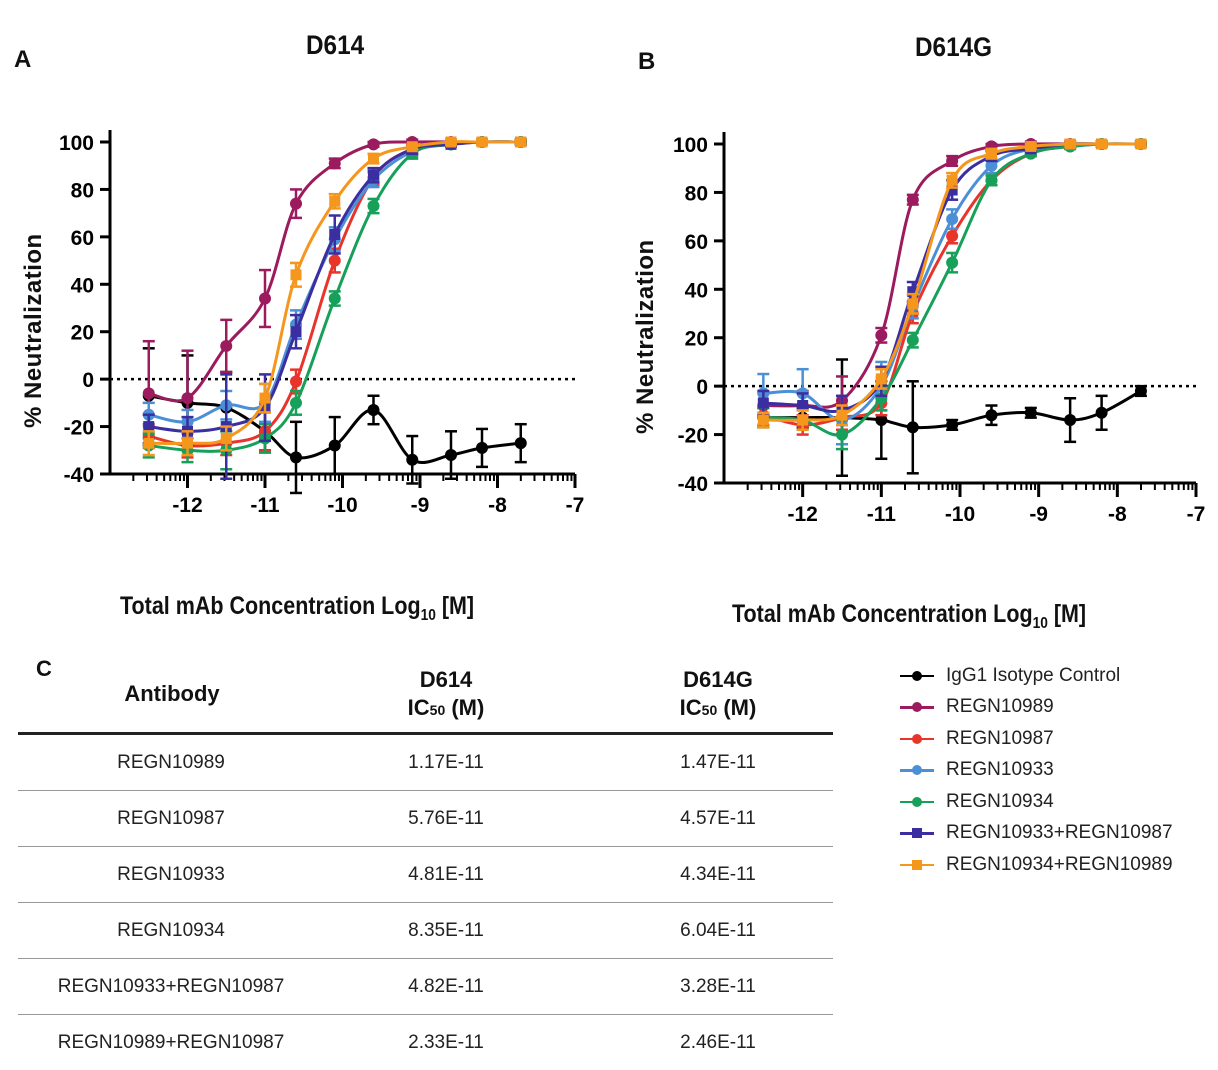  Describe the element at coordinates (737, 707) in the screenshot. I see `header-d614g-unit: (M)` at that location.